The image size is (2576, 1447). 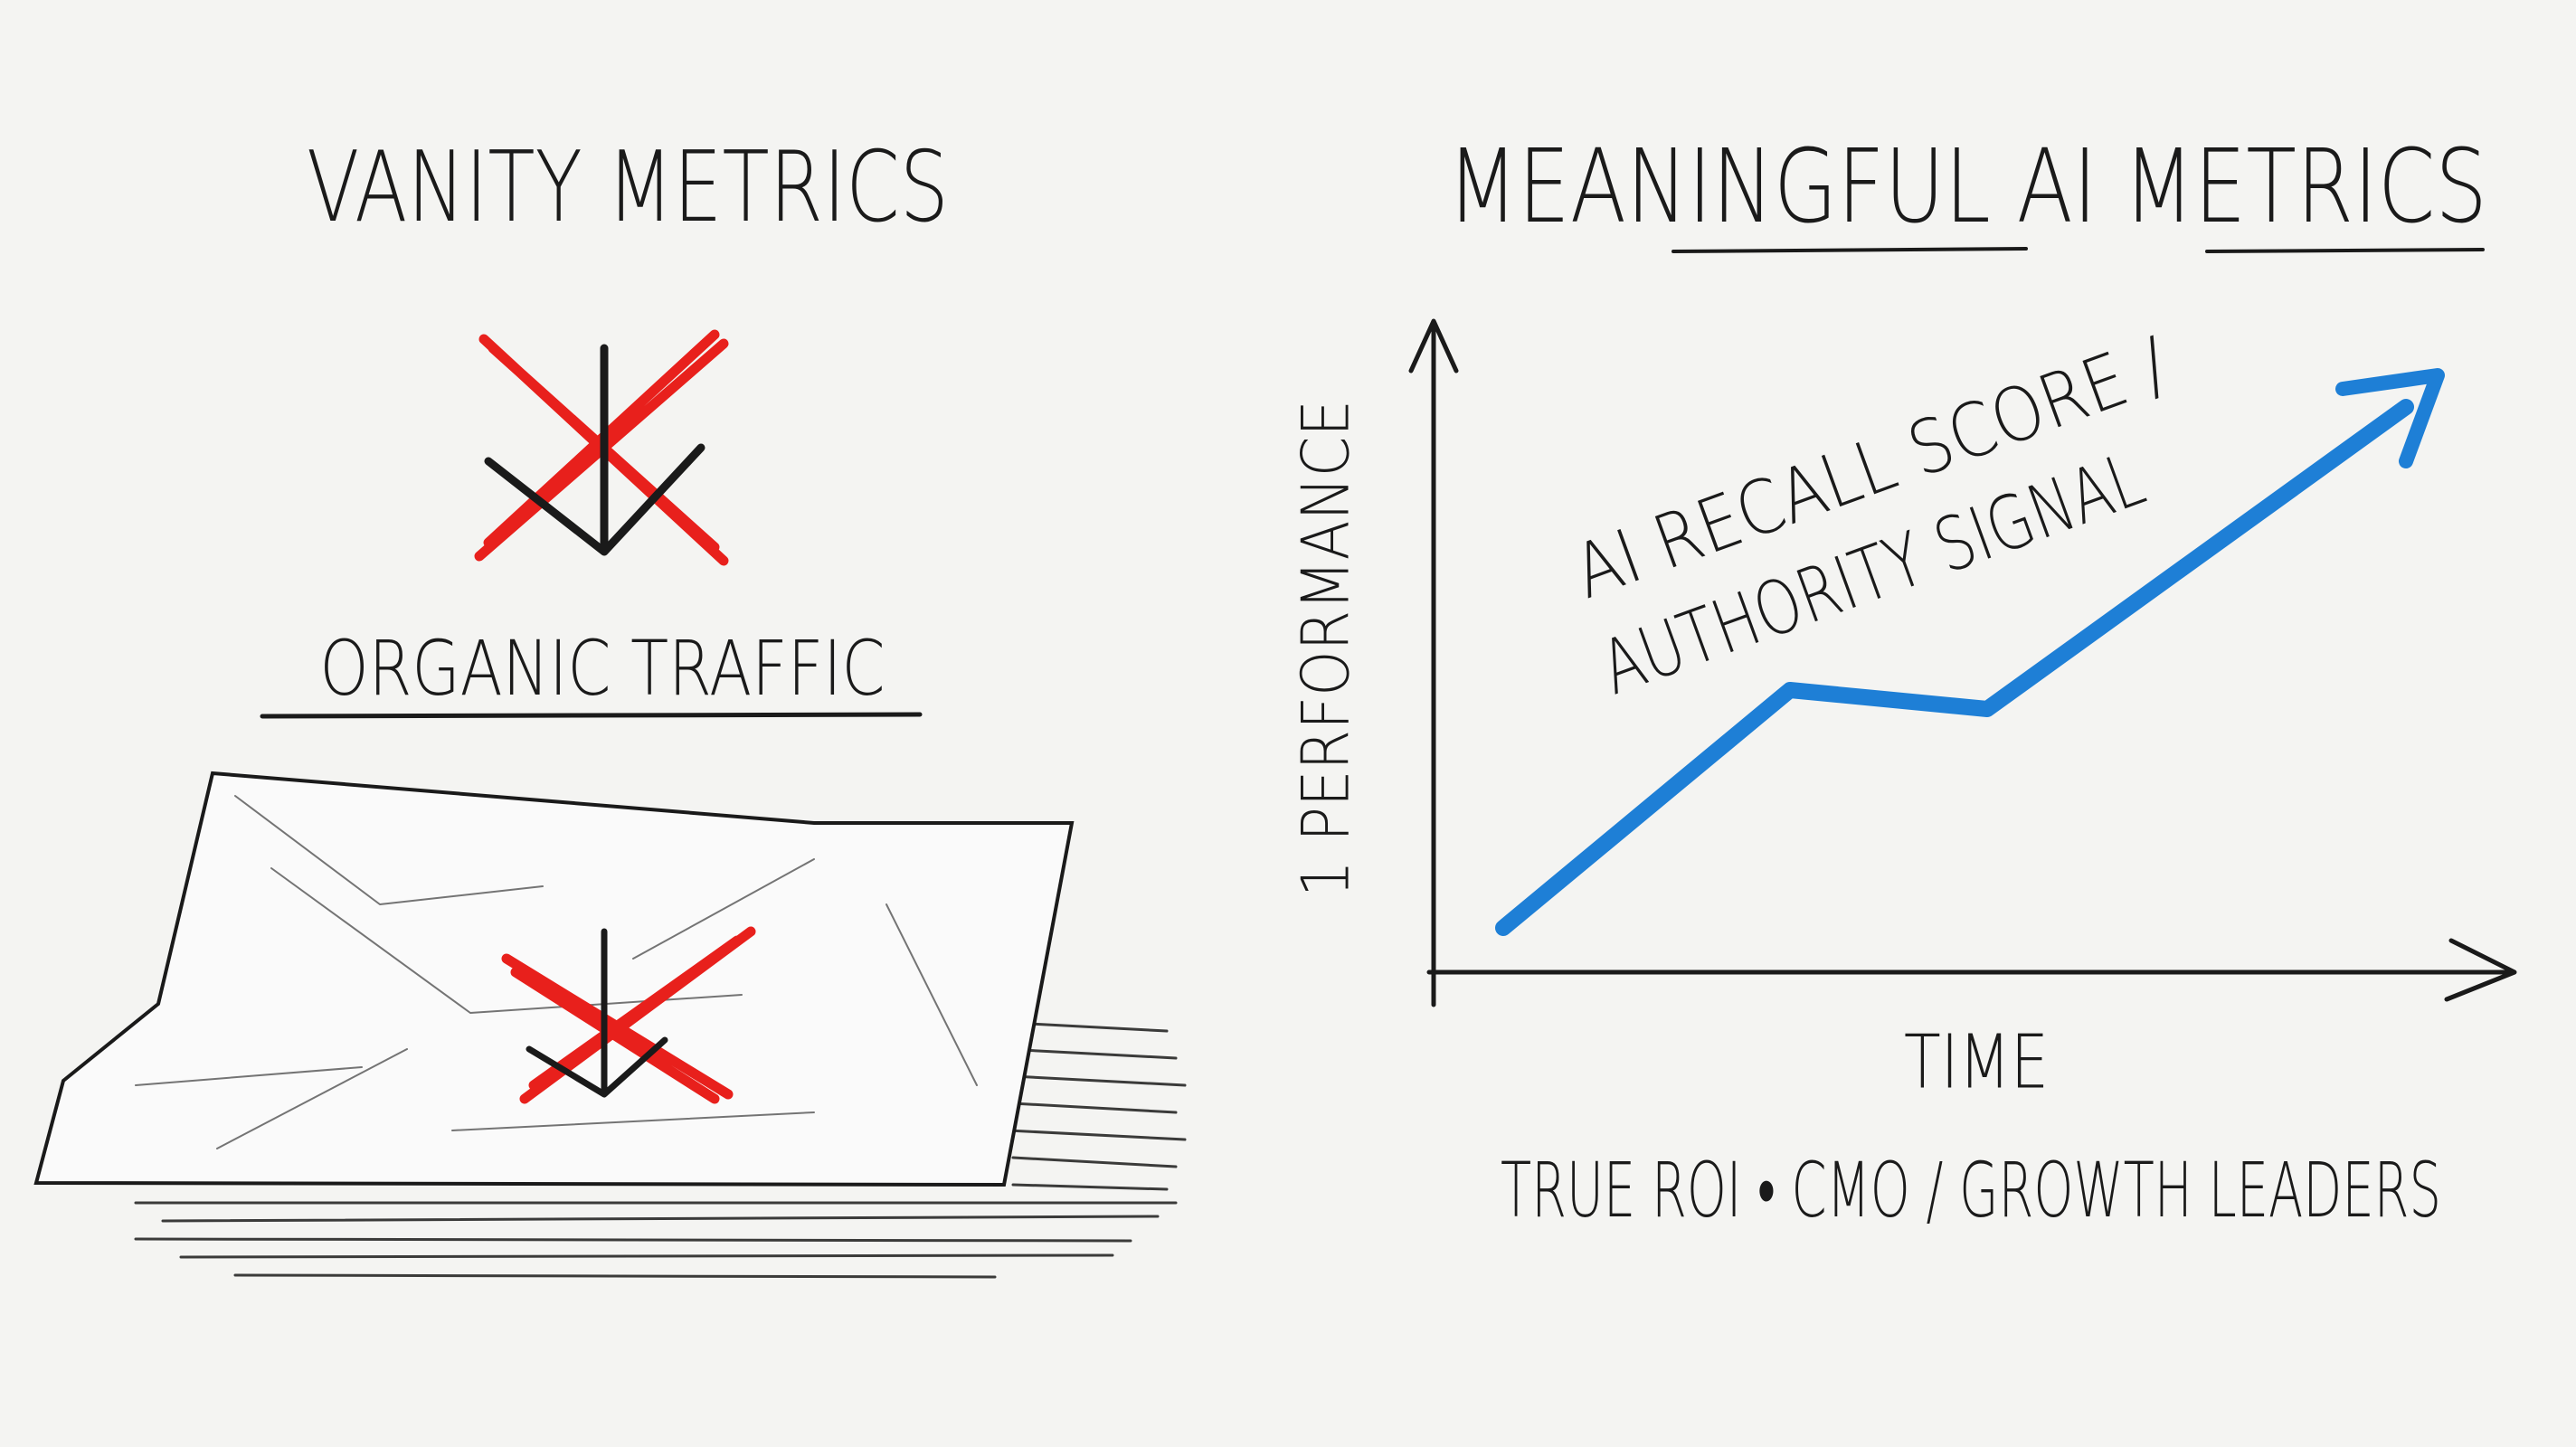 I want to click on left-label: ORGANIC TRAFFIC, so click(x=603, y=669).